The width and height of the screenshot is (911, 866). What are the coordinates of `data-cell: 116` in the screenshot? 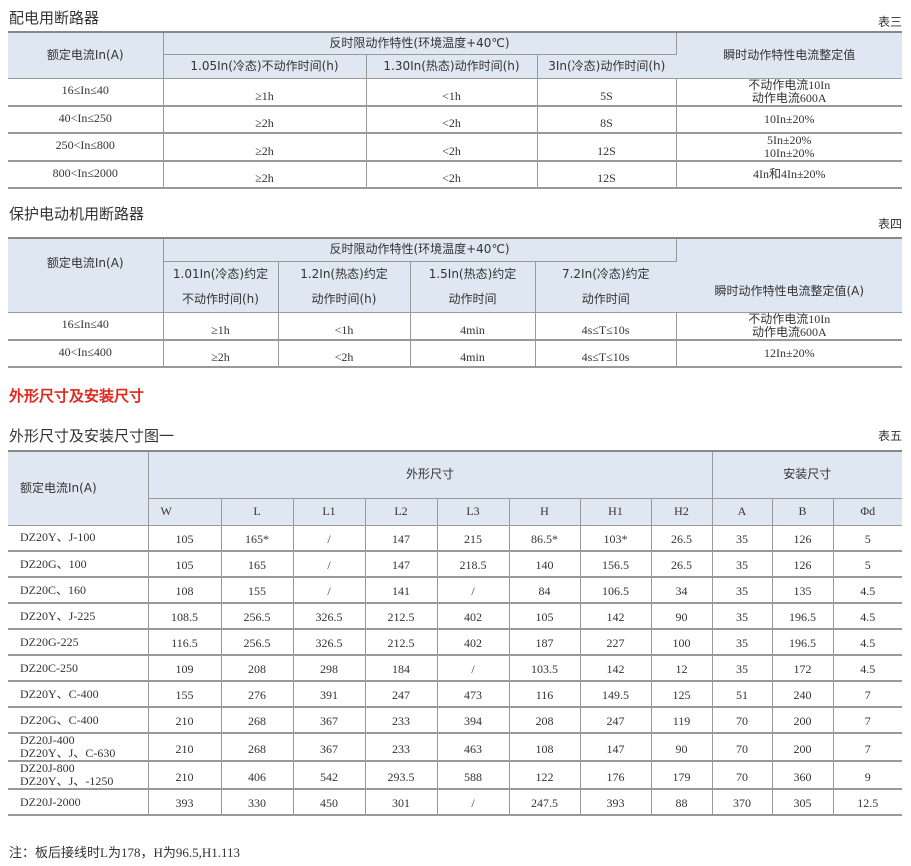 It's located at (545, 694).